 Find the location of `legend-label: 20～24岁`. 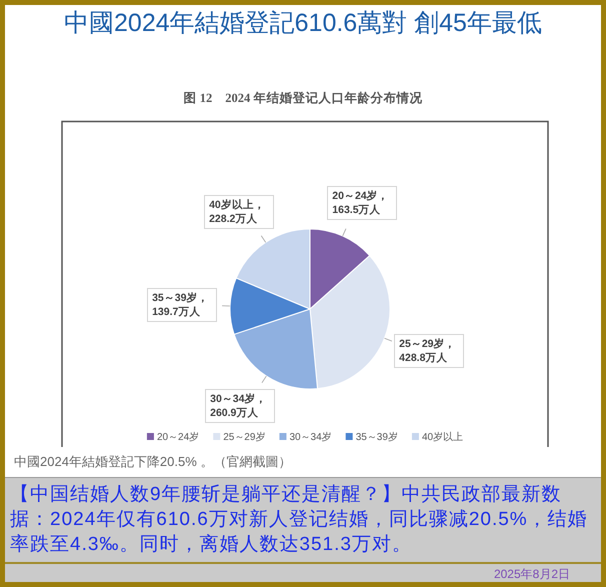

legend-label: 20～24岁 is located at coordinates (178, 437).